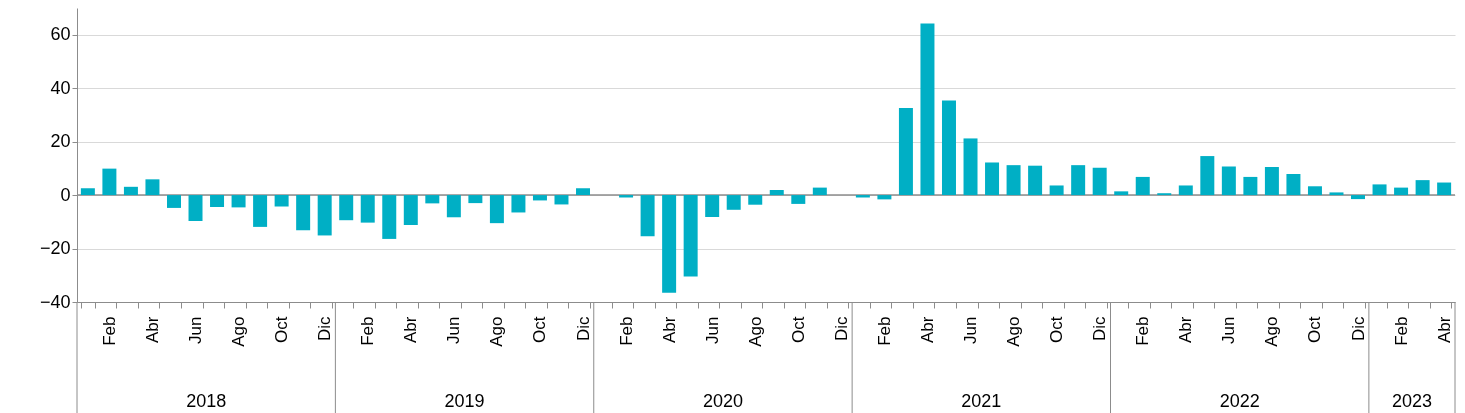 This screenshot has width=1465, height=413. Describe the element at coordinates (206, 401) in the screenshot. I see `text: 2018` at that location.